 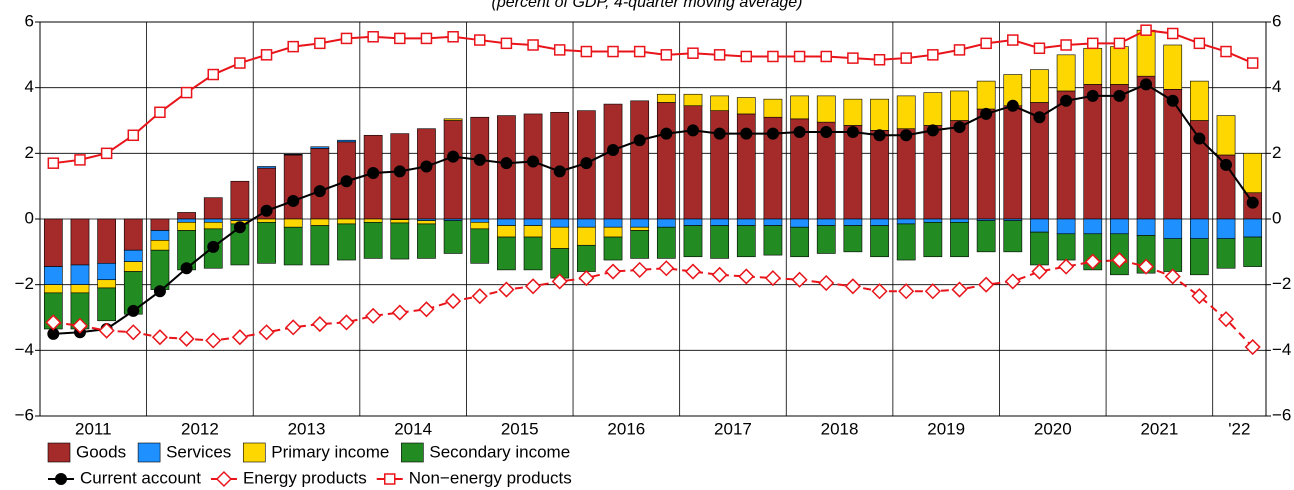 I want to click on x-tick-label: 2021, so click(x=1159, y=428).